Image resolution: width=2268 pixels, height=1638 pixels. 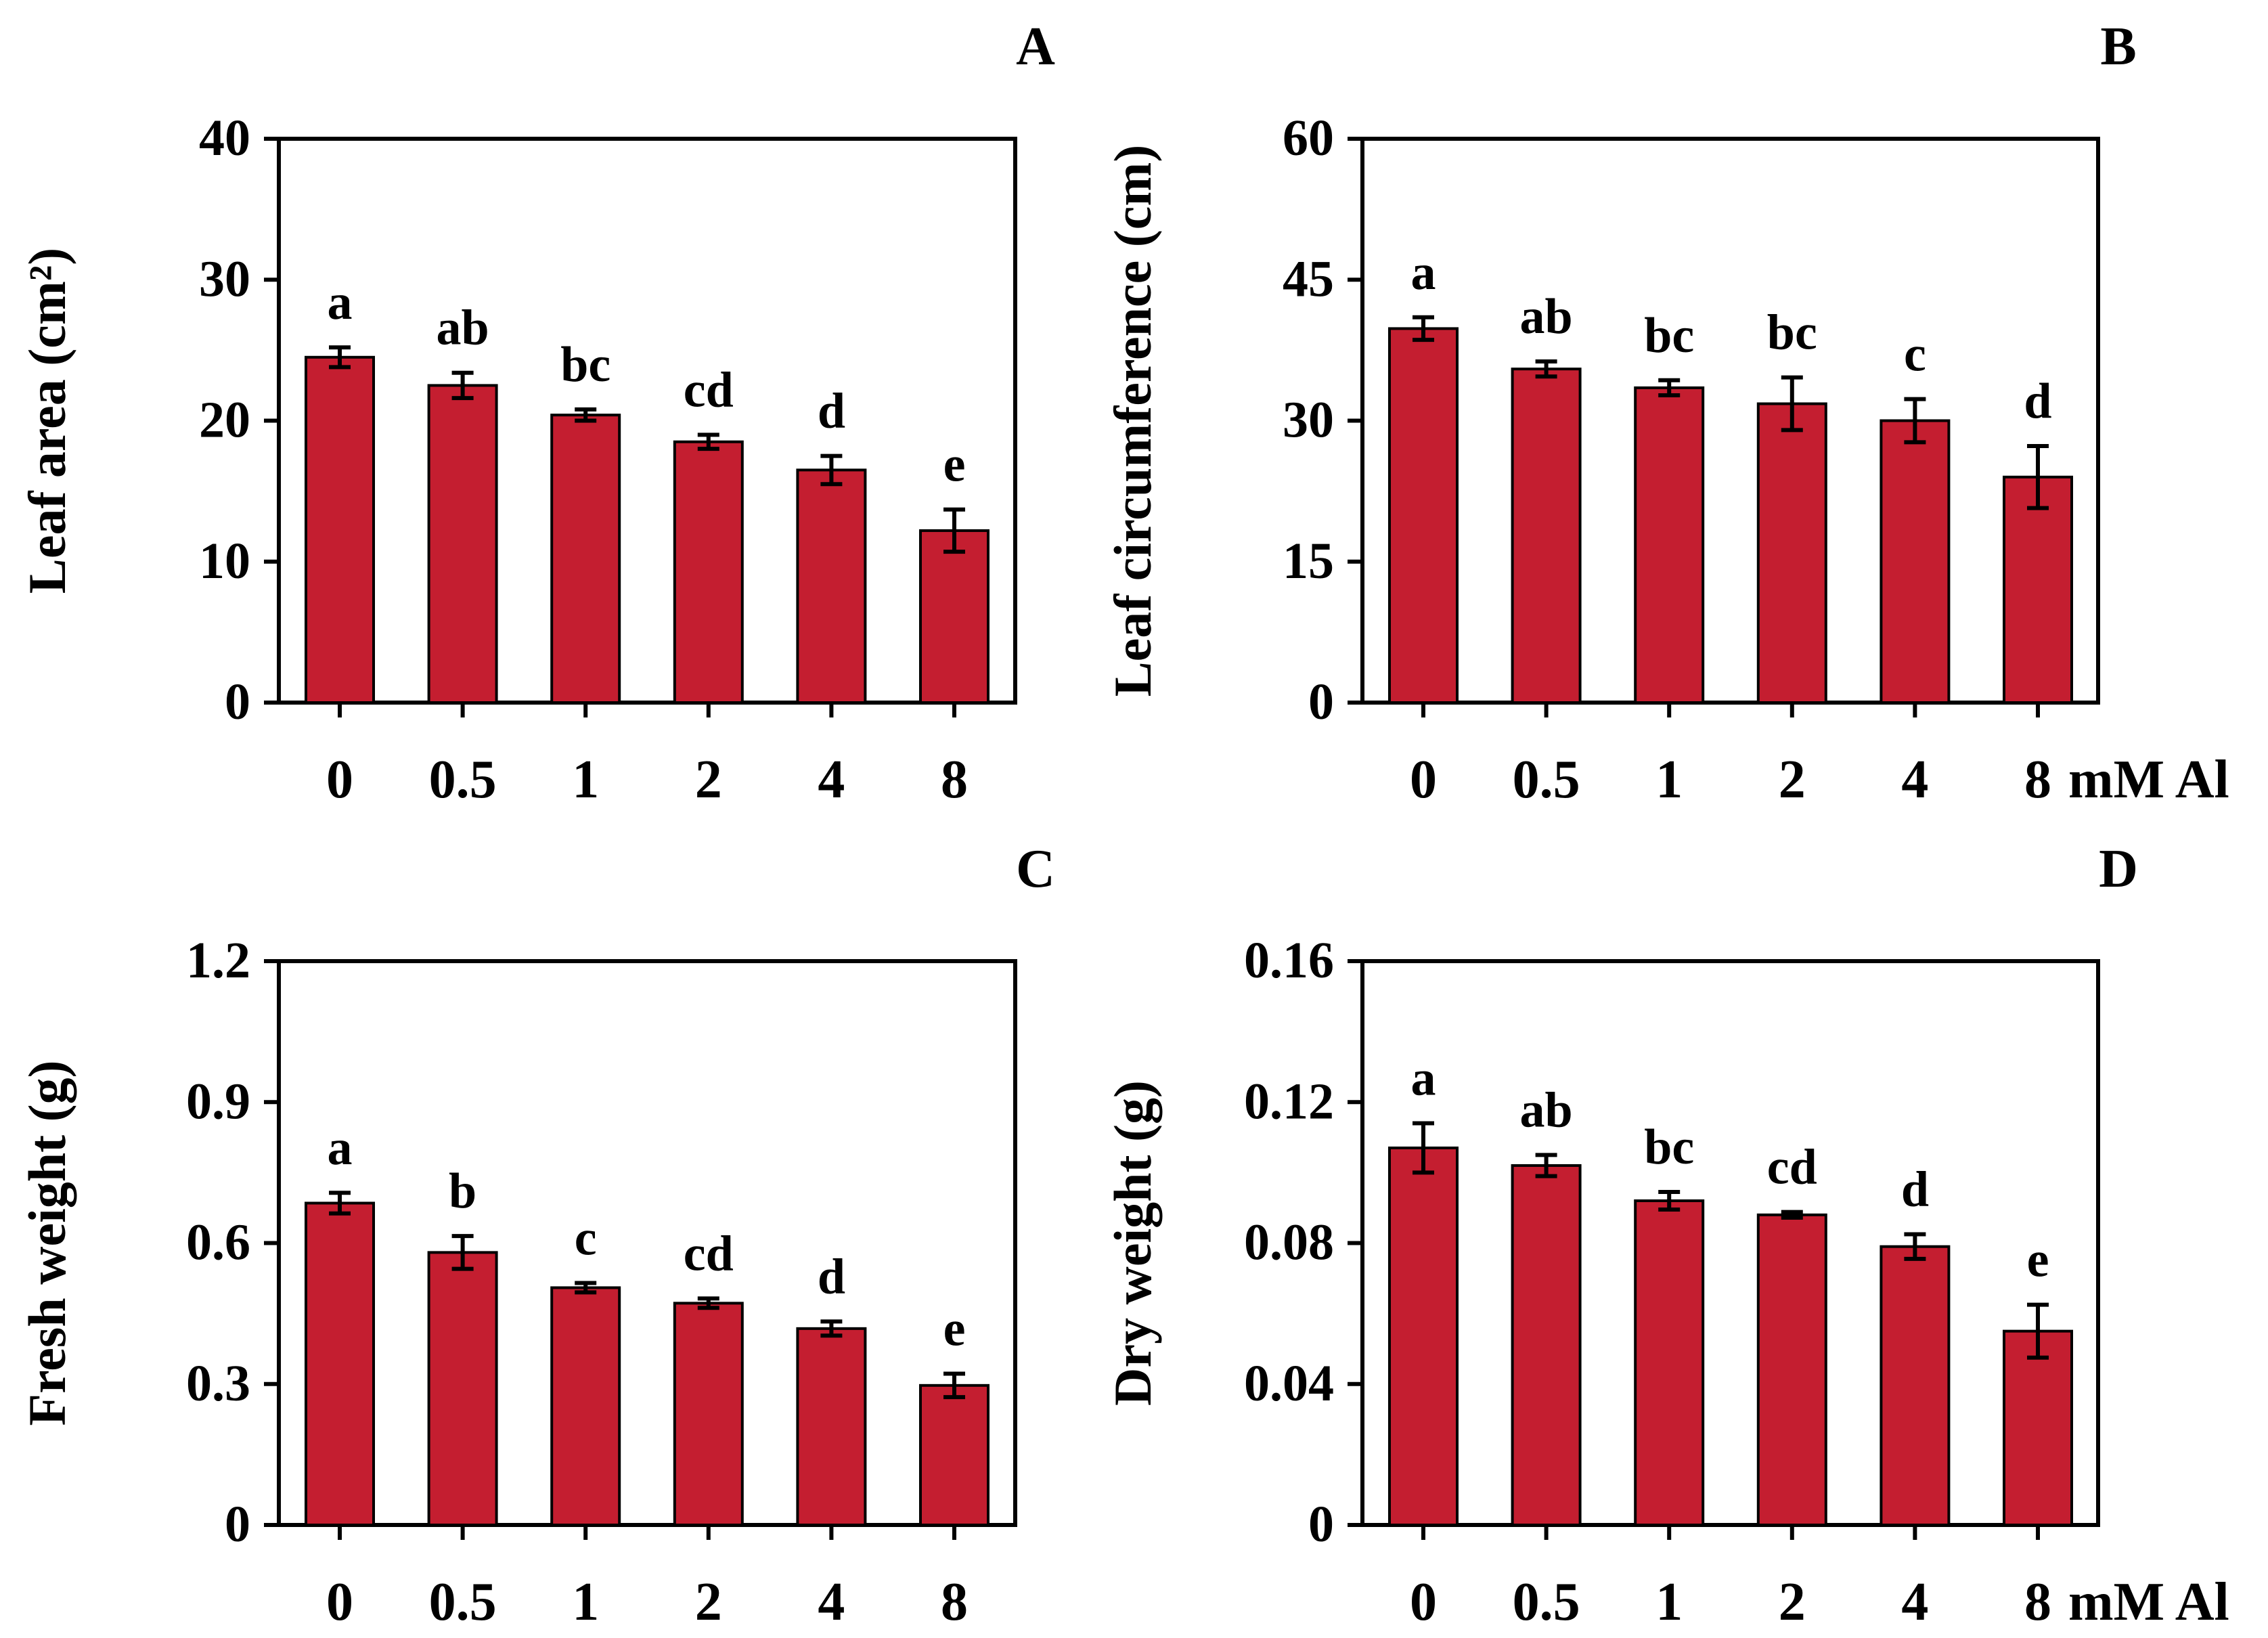 What do you see at coordinates (218, 1101) in the screenshot?
I see `y-tick-label: 0.9` at bounding box center [218, 1101].